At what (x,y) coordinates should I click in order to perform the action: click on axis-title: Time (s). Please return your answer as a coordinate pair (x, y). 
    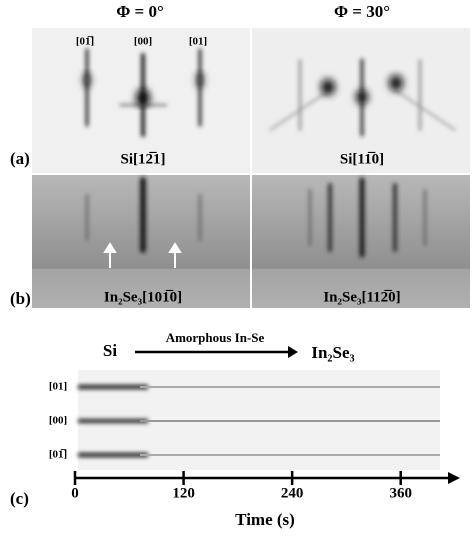
    Looking at the image, I should click on (265, 519).